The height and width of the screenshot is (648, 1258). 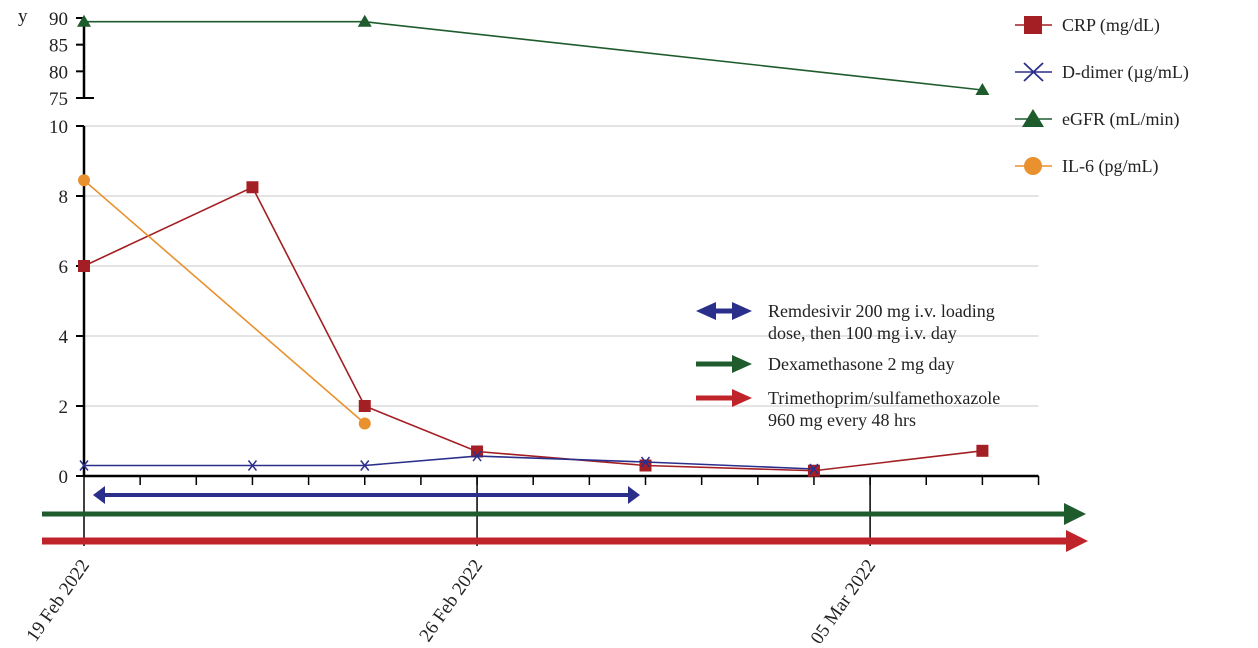 What do you see at coordinates (58, 19) in the screenshot?
I see `y-tick-label: 90` at bounding box center [58, 19].